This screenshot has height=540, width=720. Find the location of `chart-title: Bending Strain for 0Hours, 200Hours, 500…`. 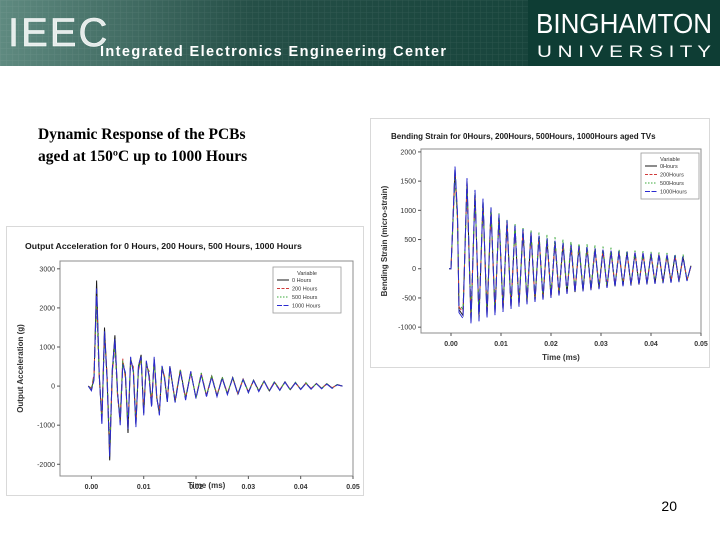

chart-title: Bending Strain for 0Hours, 200Hours, 500… is located at coordinates (523, 136).